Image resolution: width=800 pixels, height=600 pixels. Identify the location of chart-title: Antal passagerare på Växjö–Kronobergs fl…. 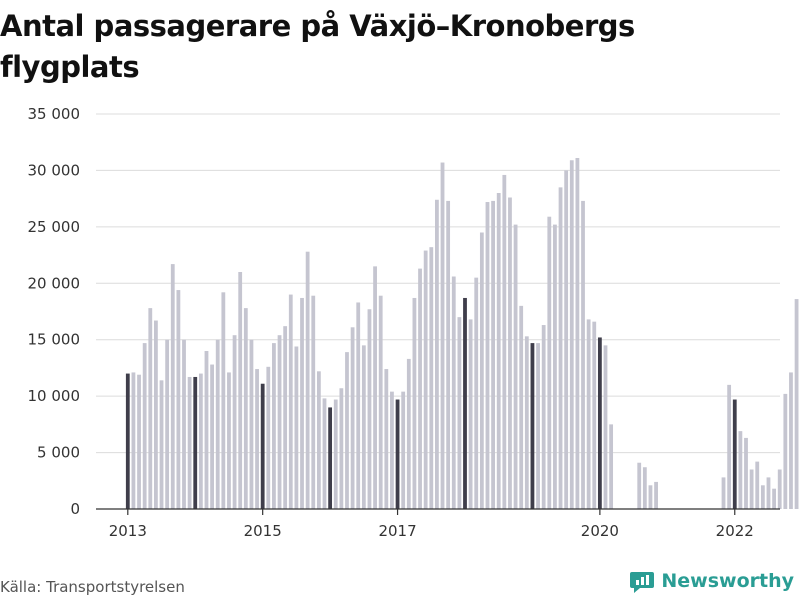
(317, 46).